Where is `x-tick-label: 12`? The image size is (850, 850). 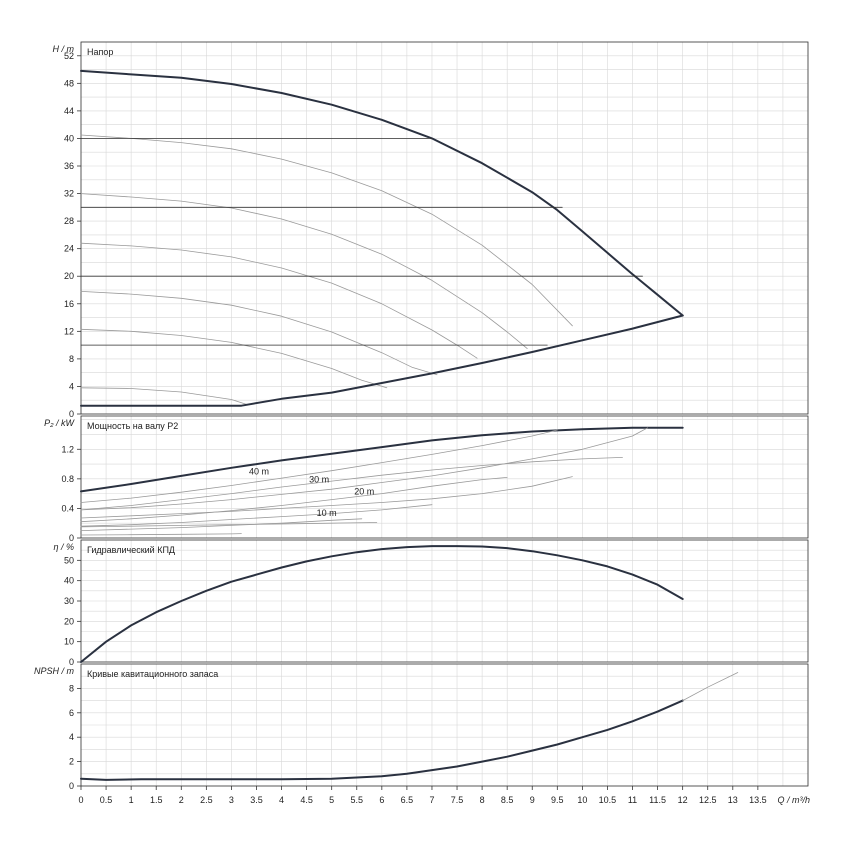
x-tick-label: 12 is located at coordinates (683, 800).